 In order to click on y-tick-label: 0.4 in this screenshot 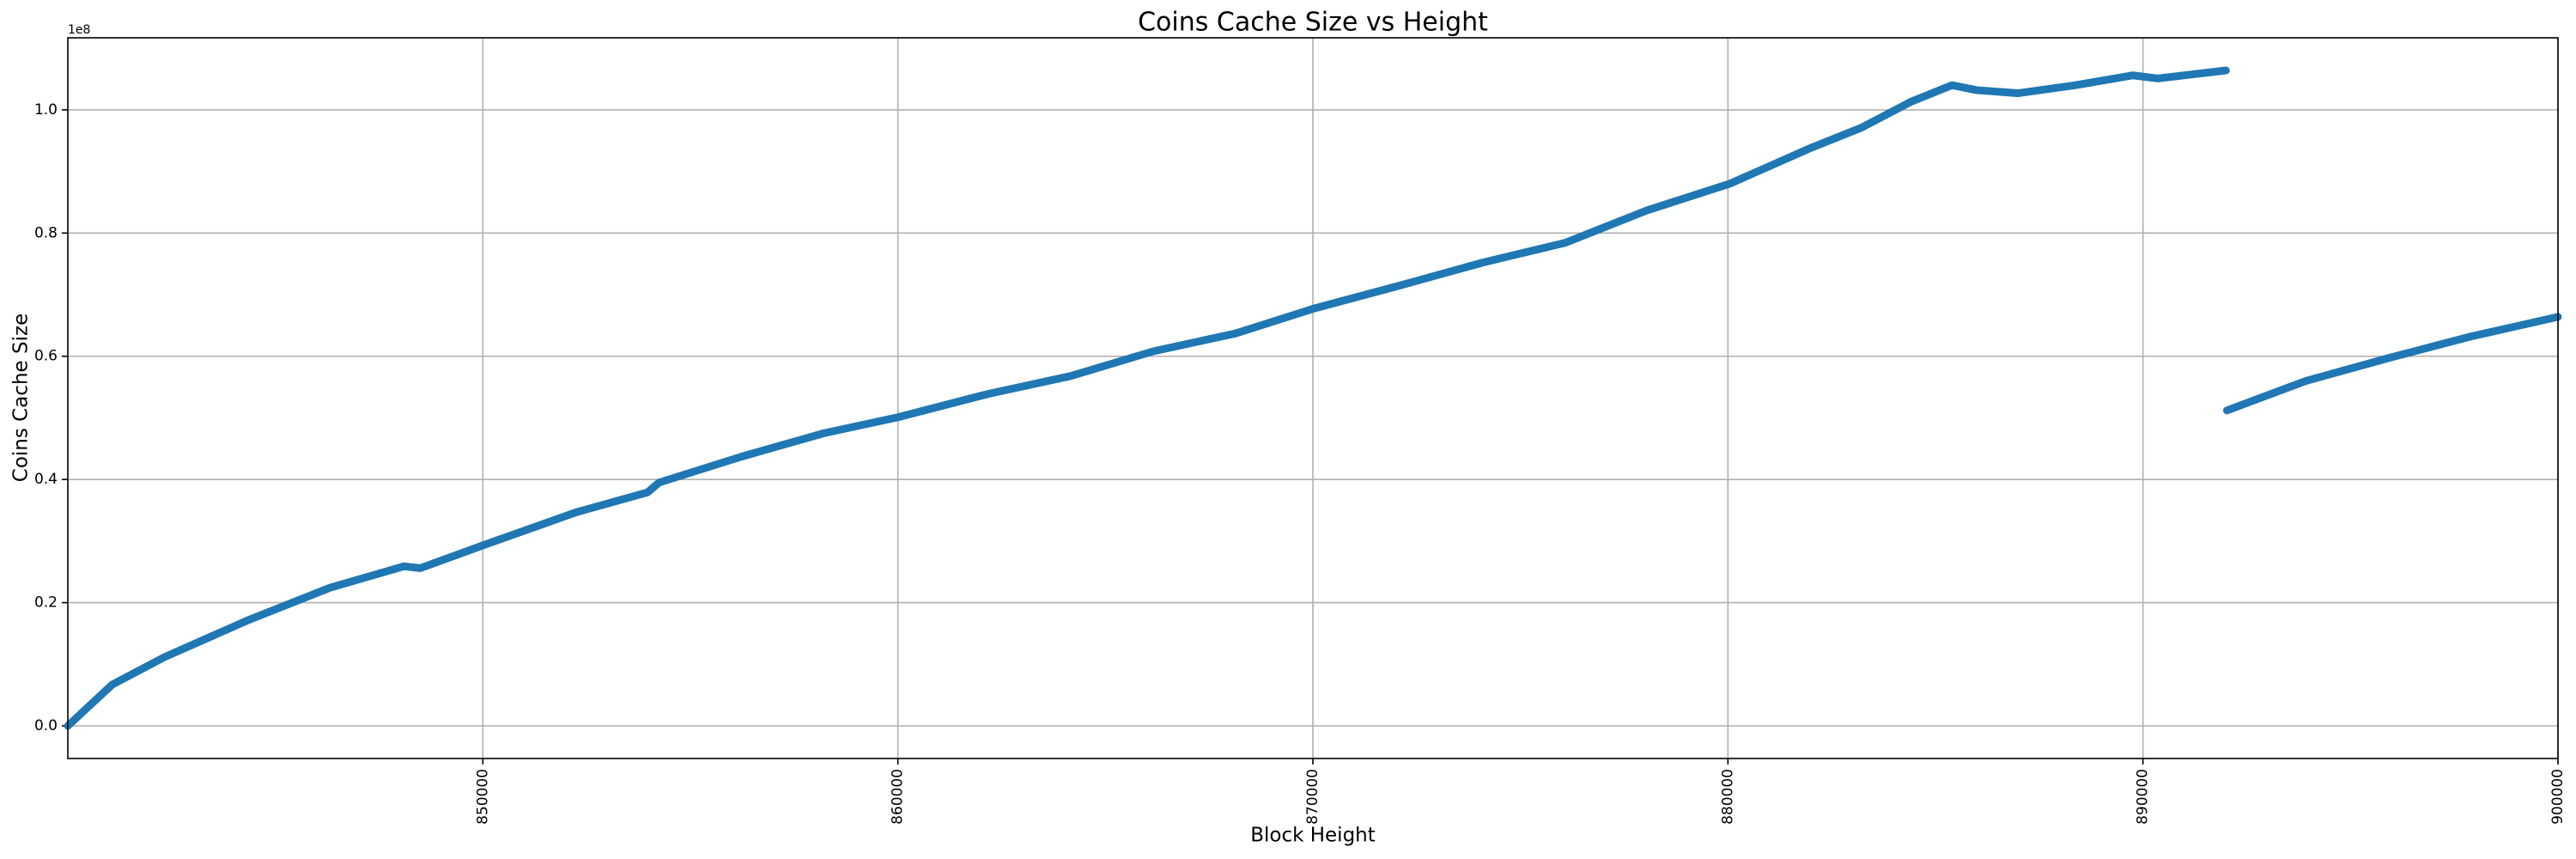, I will do `click(46, 480)`.